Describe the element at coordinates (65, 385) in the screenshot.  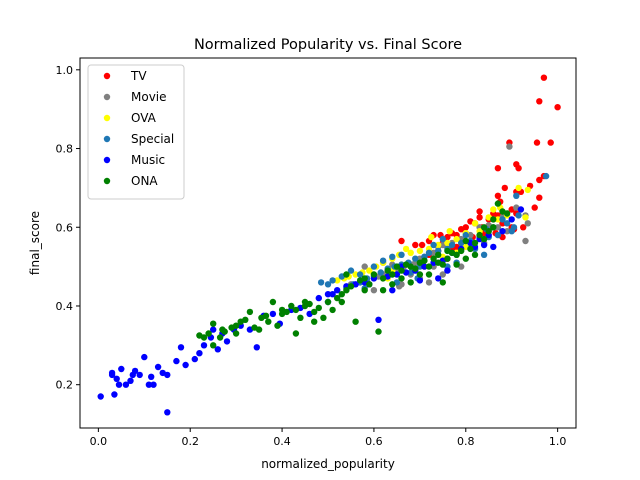
I see `y-tick-label: 0.2` at that location.